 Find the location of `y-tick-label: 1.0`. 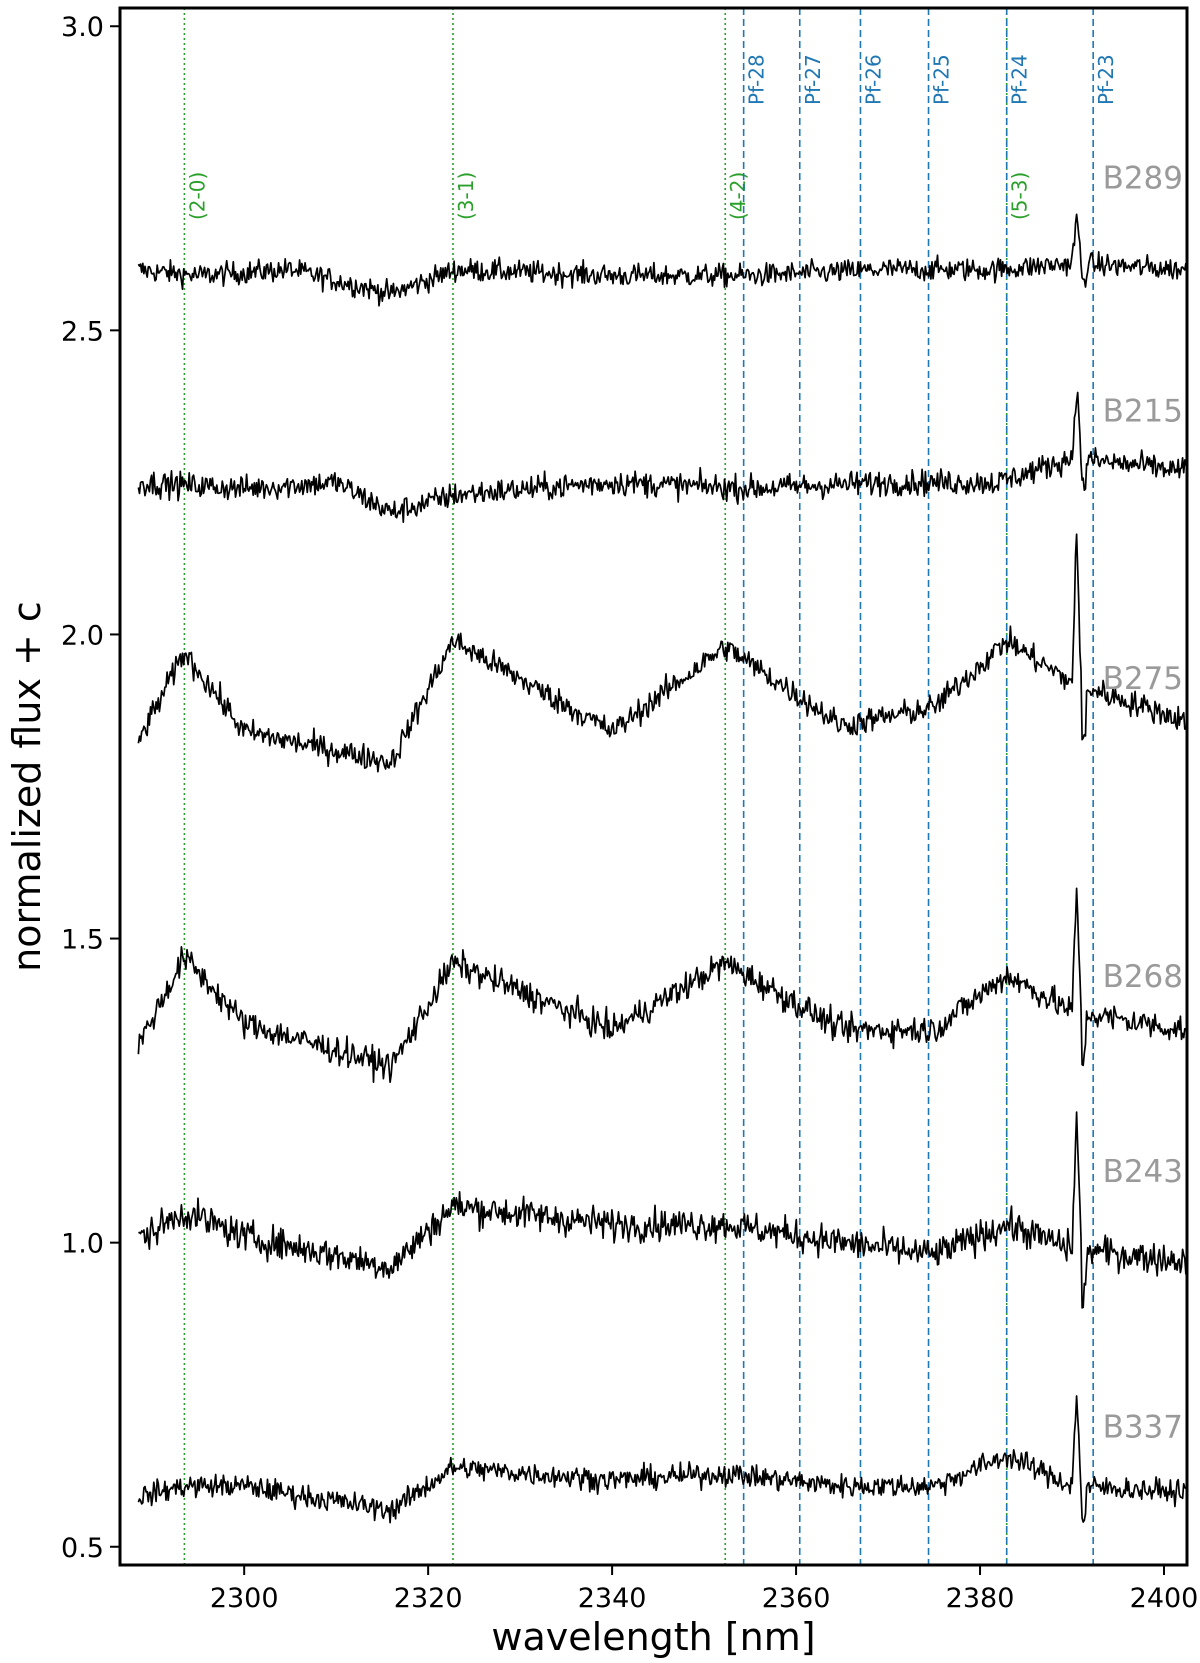

y-tick-label: 1.0 is located at coordinates (82, 1244).